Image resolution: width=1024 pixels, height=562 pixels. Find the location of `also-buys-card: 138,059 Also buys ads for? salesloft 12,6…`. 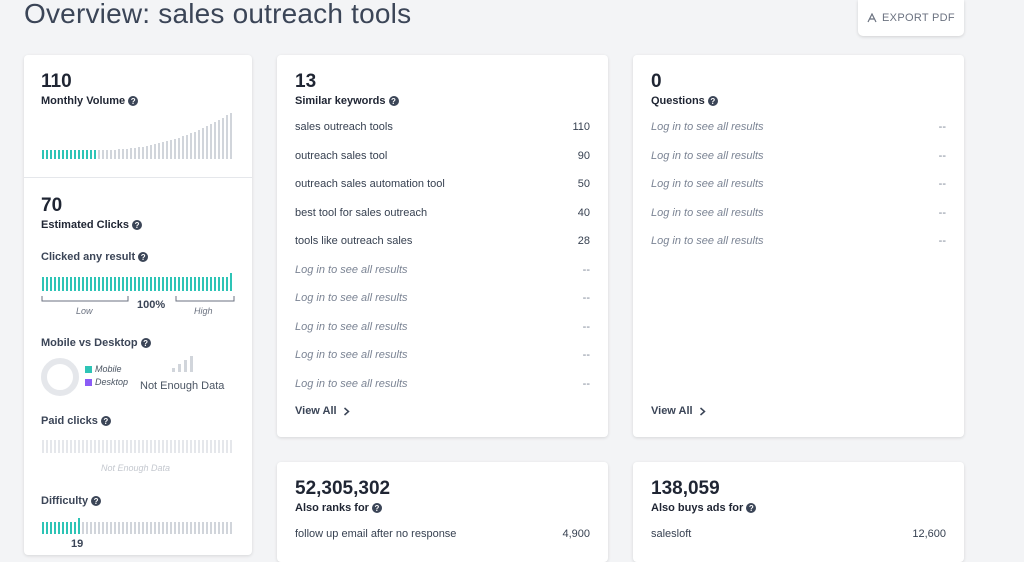

also-buys-card: 138,059 Also buys ads for? salesloft 12,6… is located at coordinates (798, 512).